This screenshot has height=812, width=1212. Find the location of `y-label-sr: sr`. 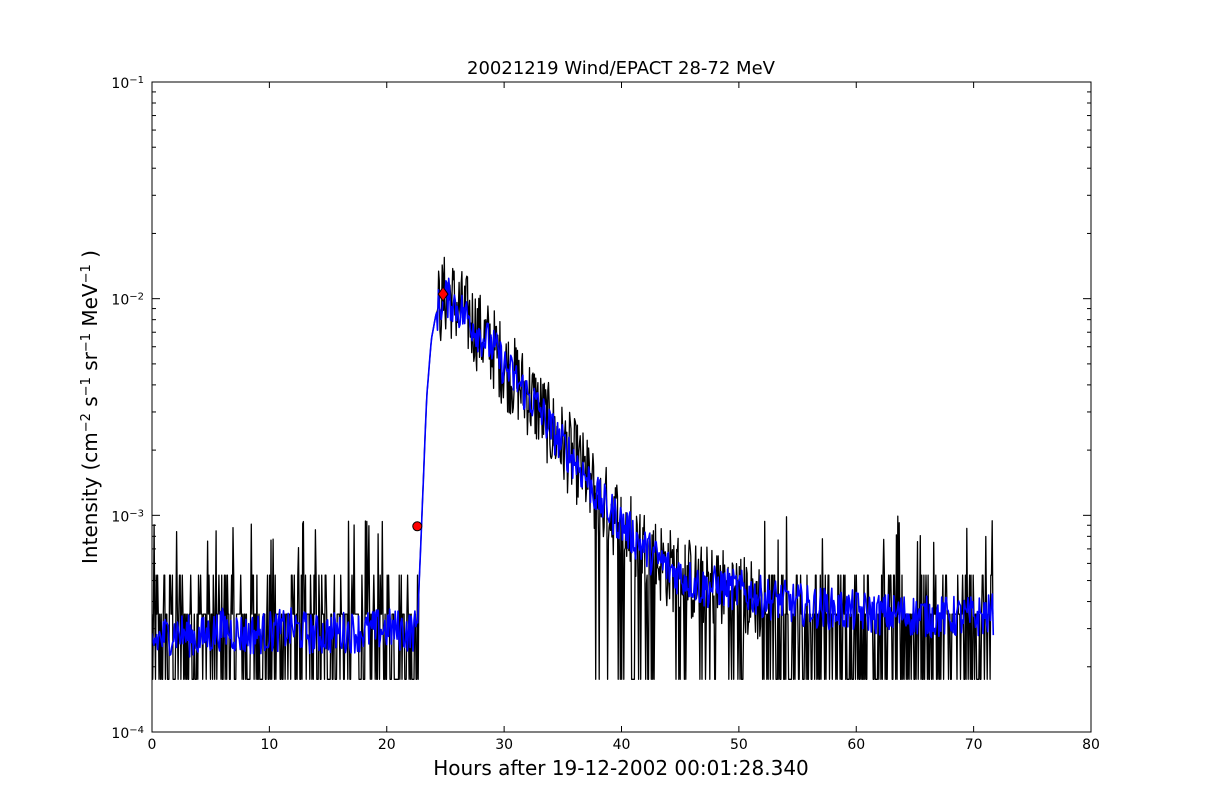

y-label-sr: sr is located at coordinates (90, 364).